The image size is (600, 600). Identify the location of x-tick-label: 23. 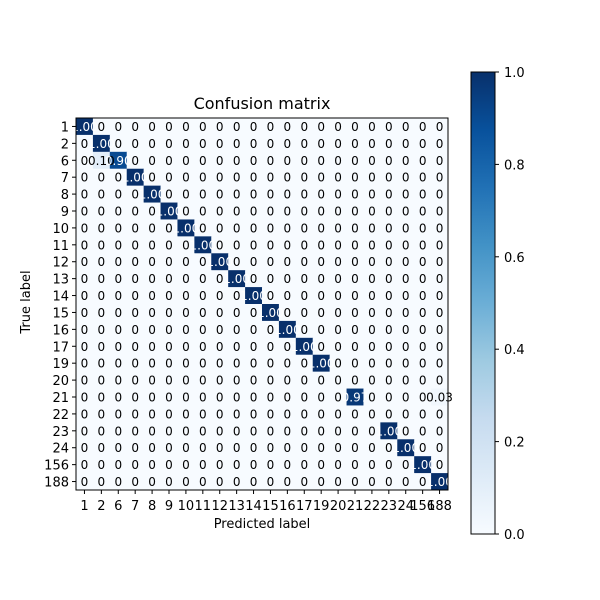
(389, 506).